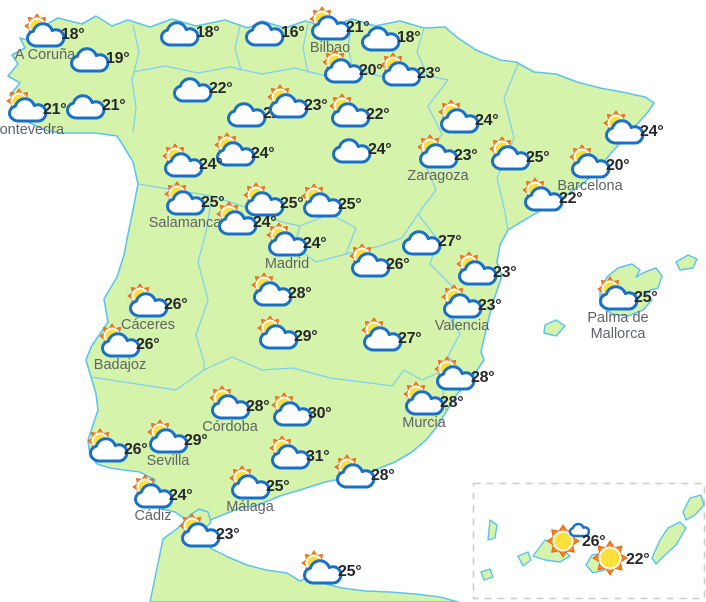 The width and height of the screenshot is (706, 602). I want to click on weather-point: 23° Zaragoza, so click(442, 159).